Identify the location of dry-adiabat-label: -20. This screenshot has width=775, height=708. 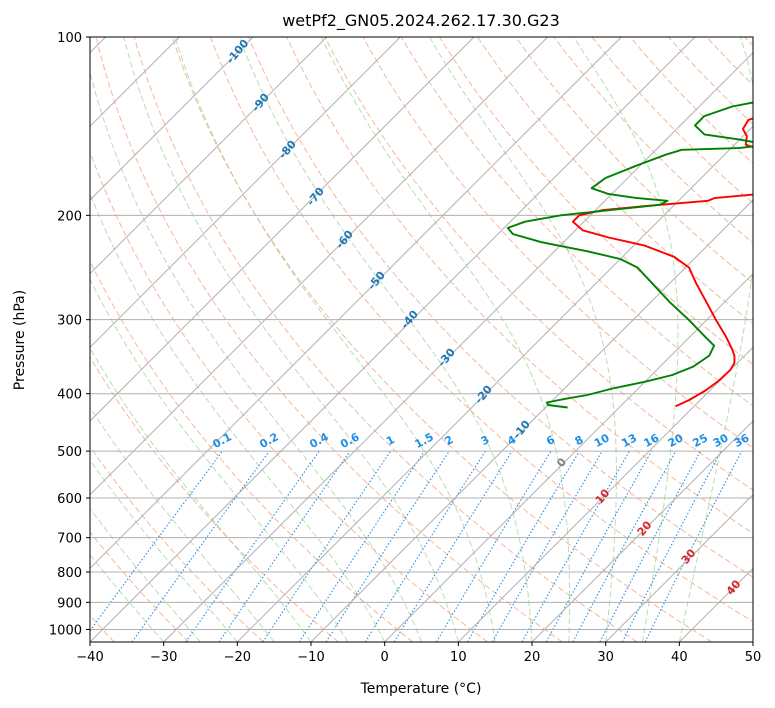
(483, 395).